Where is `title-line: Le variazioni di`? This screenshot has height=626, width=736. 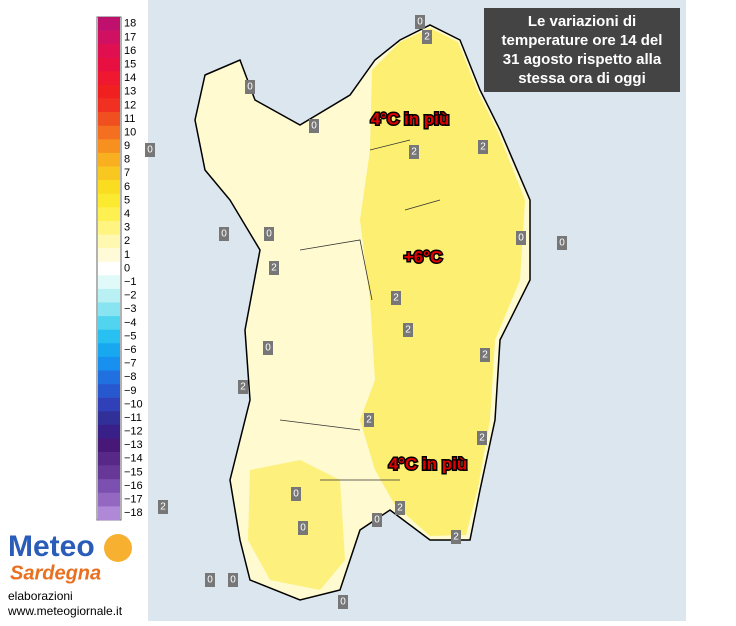
title-line: Le variazioni di is located at coordinates (582, 21).